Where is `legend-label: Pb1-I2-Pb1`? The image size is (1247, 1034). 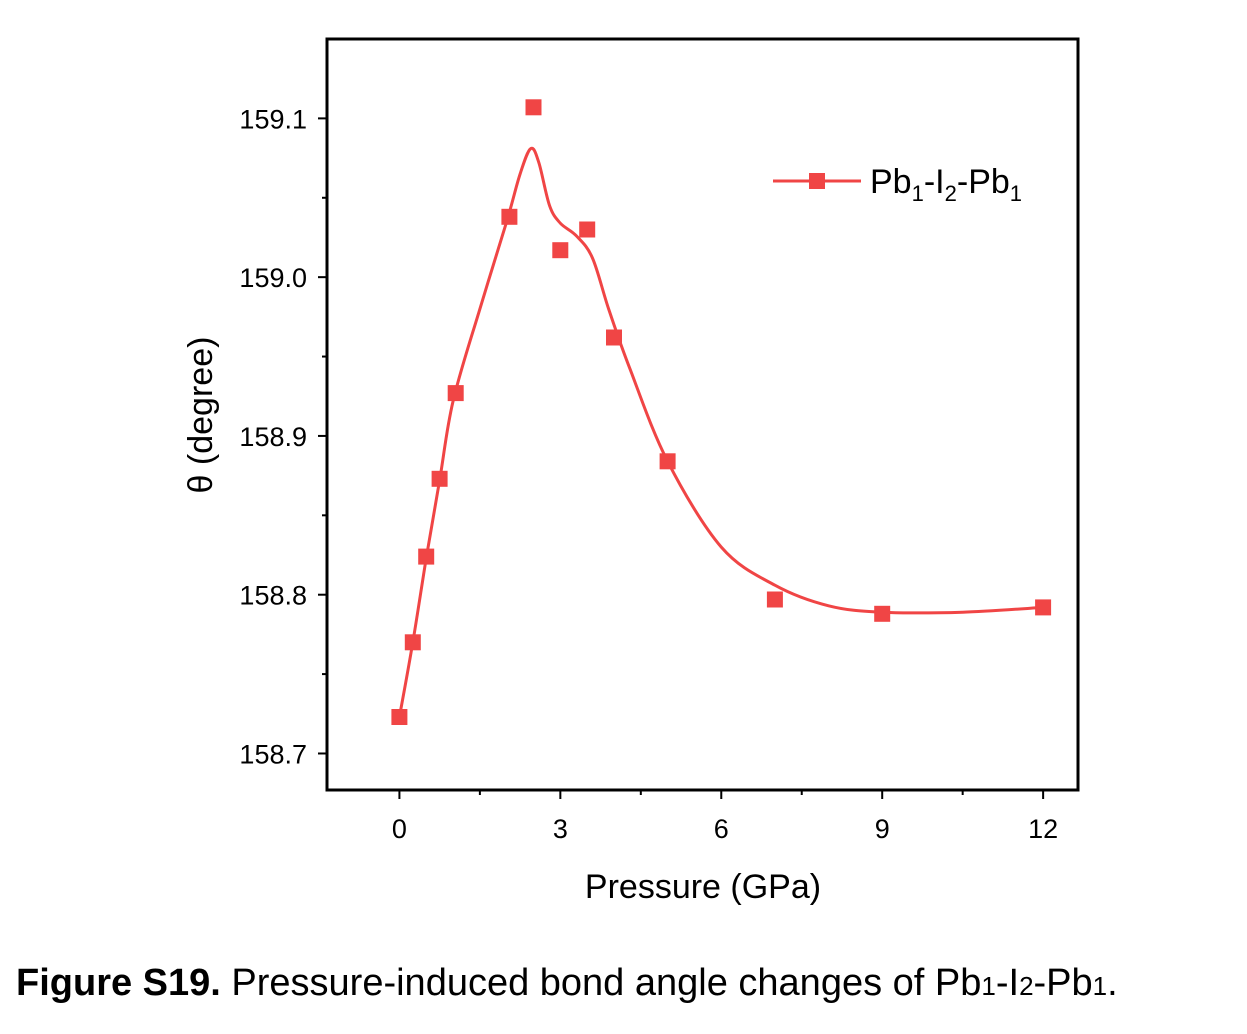
legend-label: Pb1-I2-Pb1 is located at coordinates (946, 184).